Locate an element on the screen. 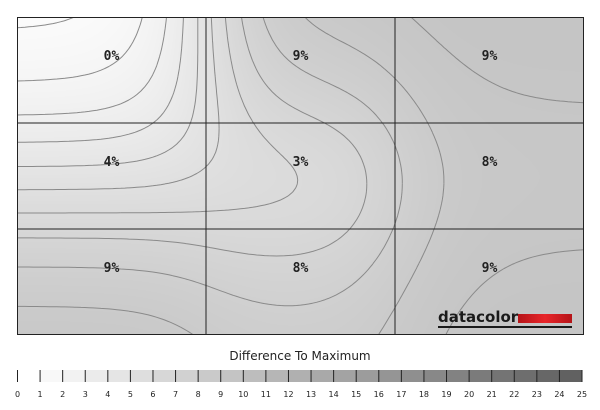  cell-label-r1-c2: 8% is located at coordinates (490, 162).